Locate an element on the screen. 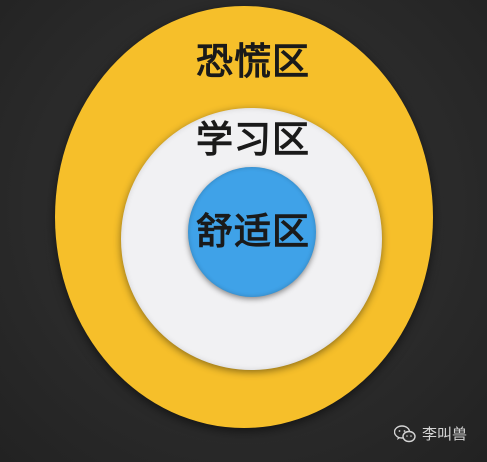 This screenshot has height=462, width=487. learning-zone-label: 学习区 is located at coordinates (253, 139).